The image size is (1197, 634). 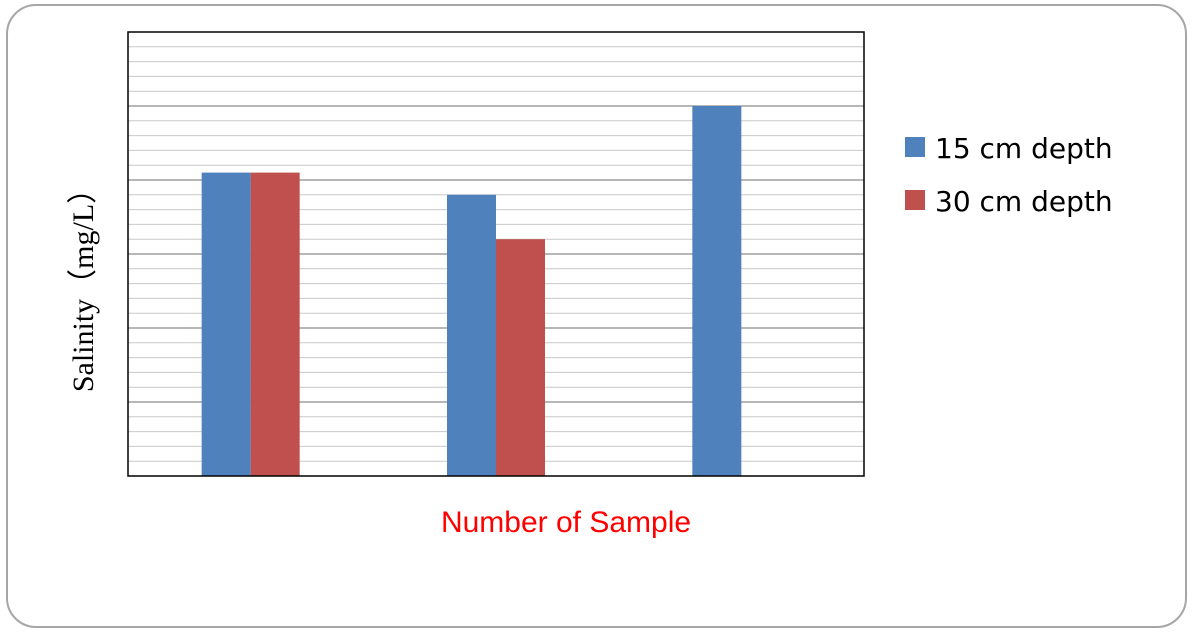 I want to click on legend-item-30cm: 30 cm depth, so click(x=1009, y=201).